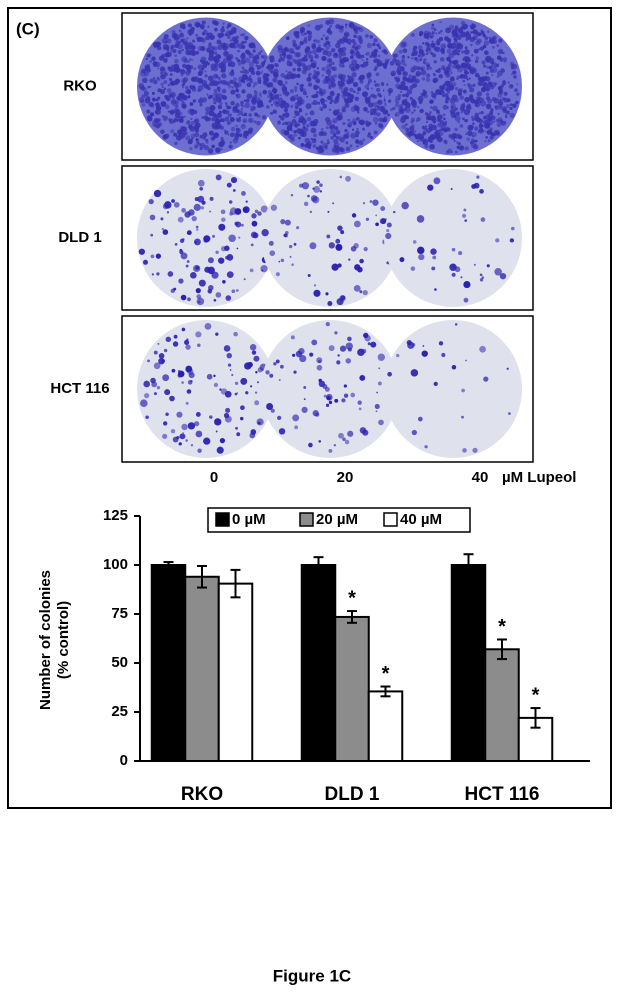 Image resolution: width=624 pixels, height=1004 pixels. Describe the element at coordinates (54, 640) in the screenshot. I see `y-axis-label: Number of colonies(% control)` at that location.